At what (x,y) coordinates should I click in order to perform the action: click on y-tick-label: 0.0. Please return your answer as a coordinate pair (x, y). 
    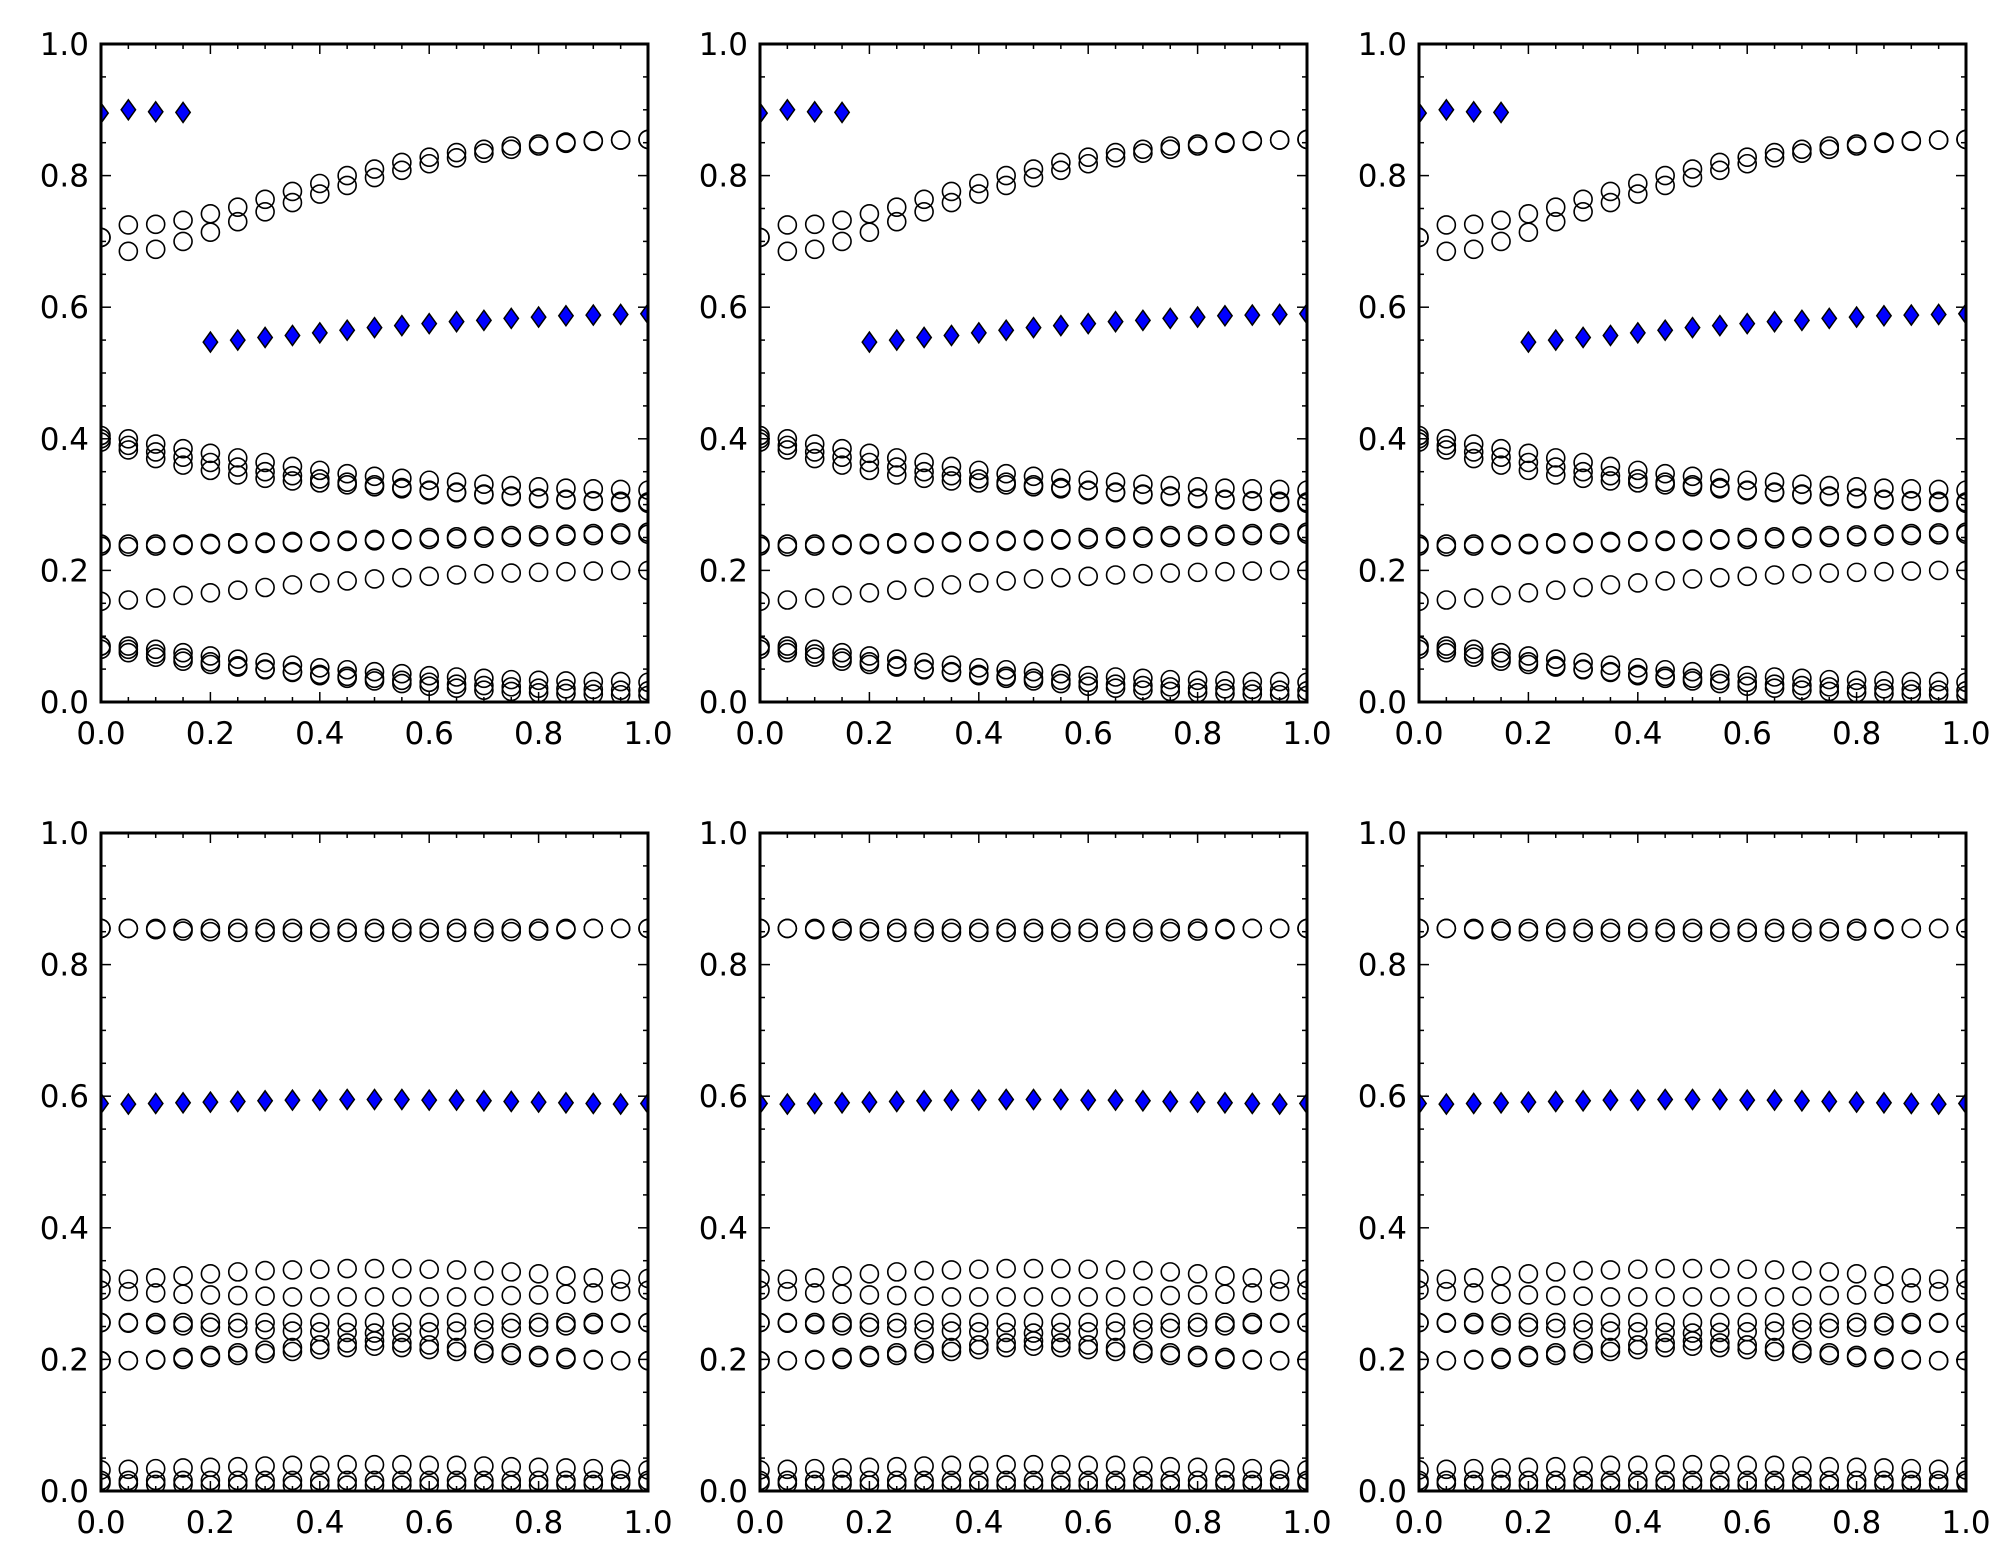
    Looking at the image, I should click on (64, 703).